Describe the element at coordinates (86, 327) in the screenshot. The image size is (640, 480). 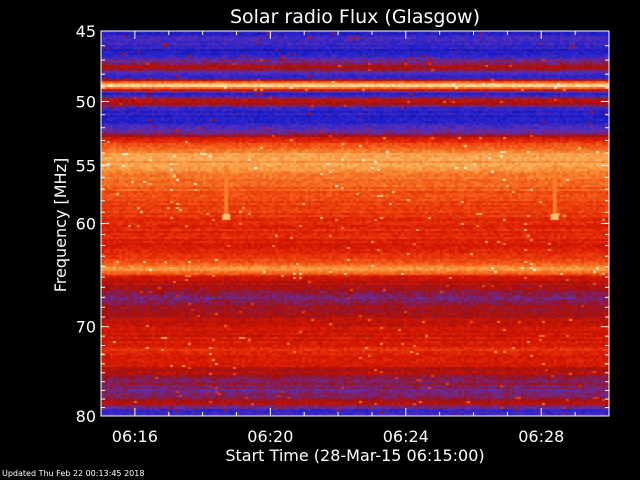
I see `y-tick-label: 70` at that location.